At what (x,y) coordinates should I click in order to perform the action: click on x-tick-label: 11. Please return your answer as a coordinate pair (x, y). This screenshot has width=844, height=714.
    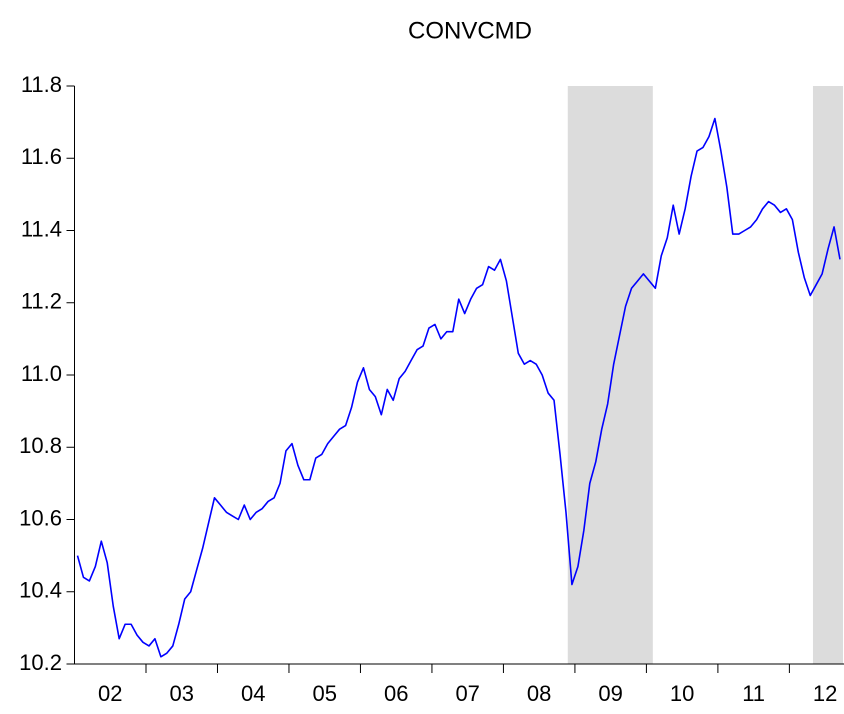
    Looking at the image, I should click on (753, 693).